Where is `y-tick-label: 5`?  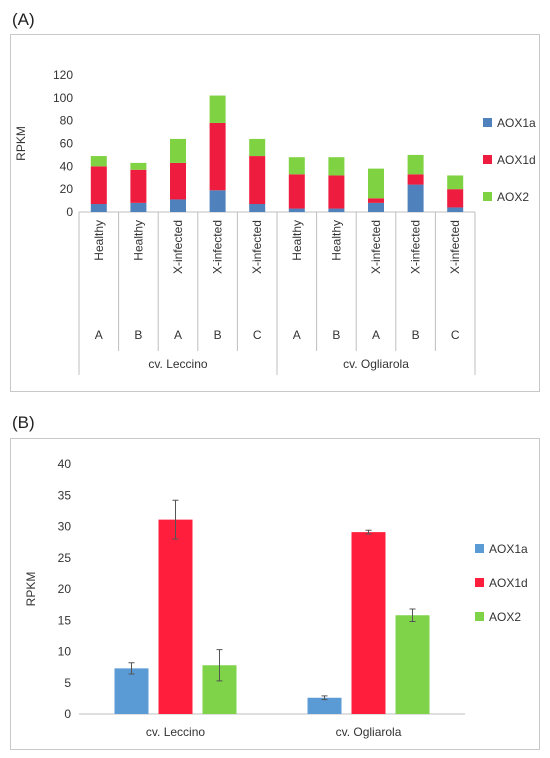
y-tick-label: 5 is located at coordinates (67, 683).